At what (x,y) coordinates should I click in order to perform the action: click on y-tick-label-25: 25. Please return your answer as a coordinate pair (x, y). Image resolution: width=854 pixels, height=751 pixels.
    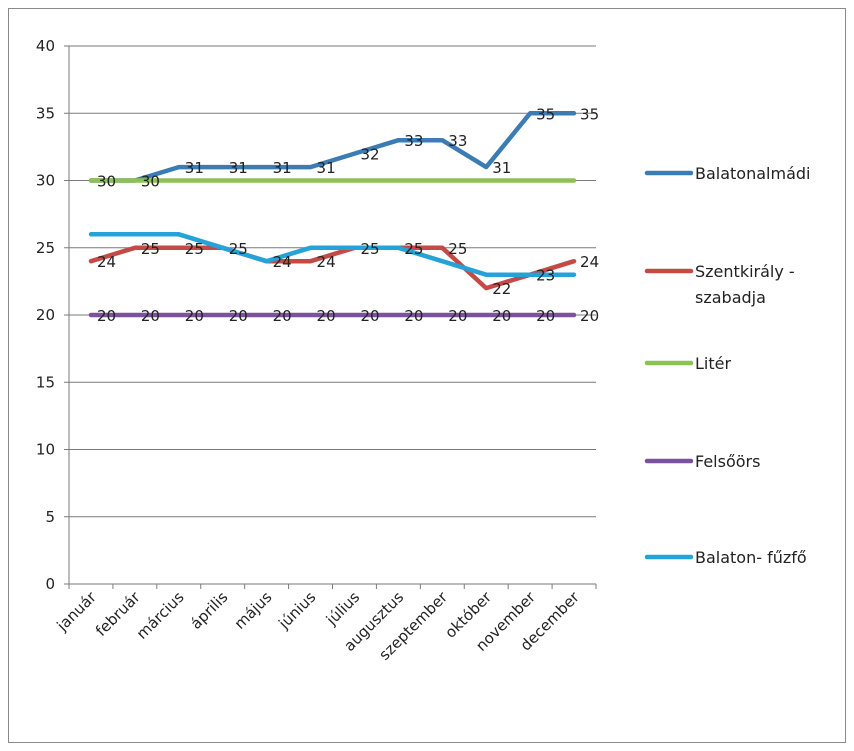
    Looking at the image, I should click on (45, 248).